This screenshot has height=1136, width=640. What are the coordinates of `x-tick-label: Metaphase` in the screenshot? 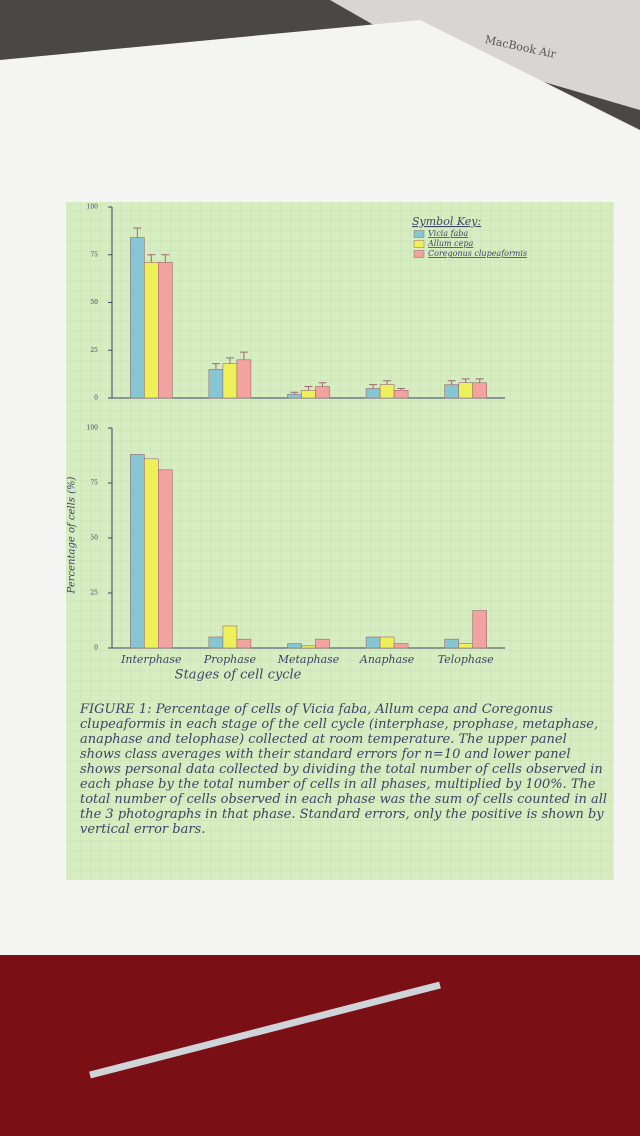 It's located at (308, 659).